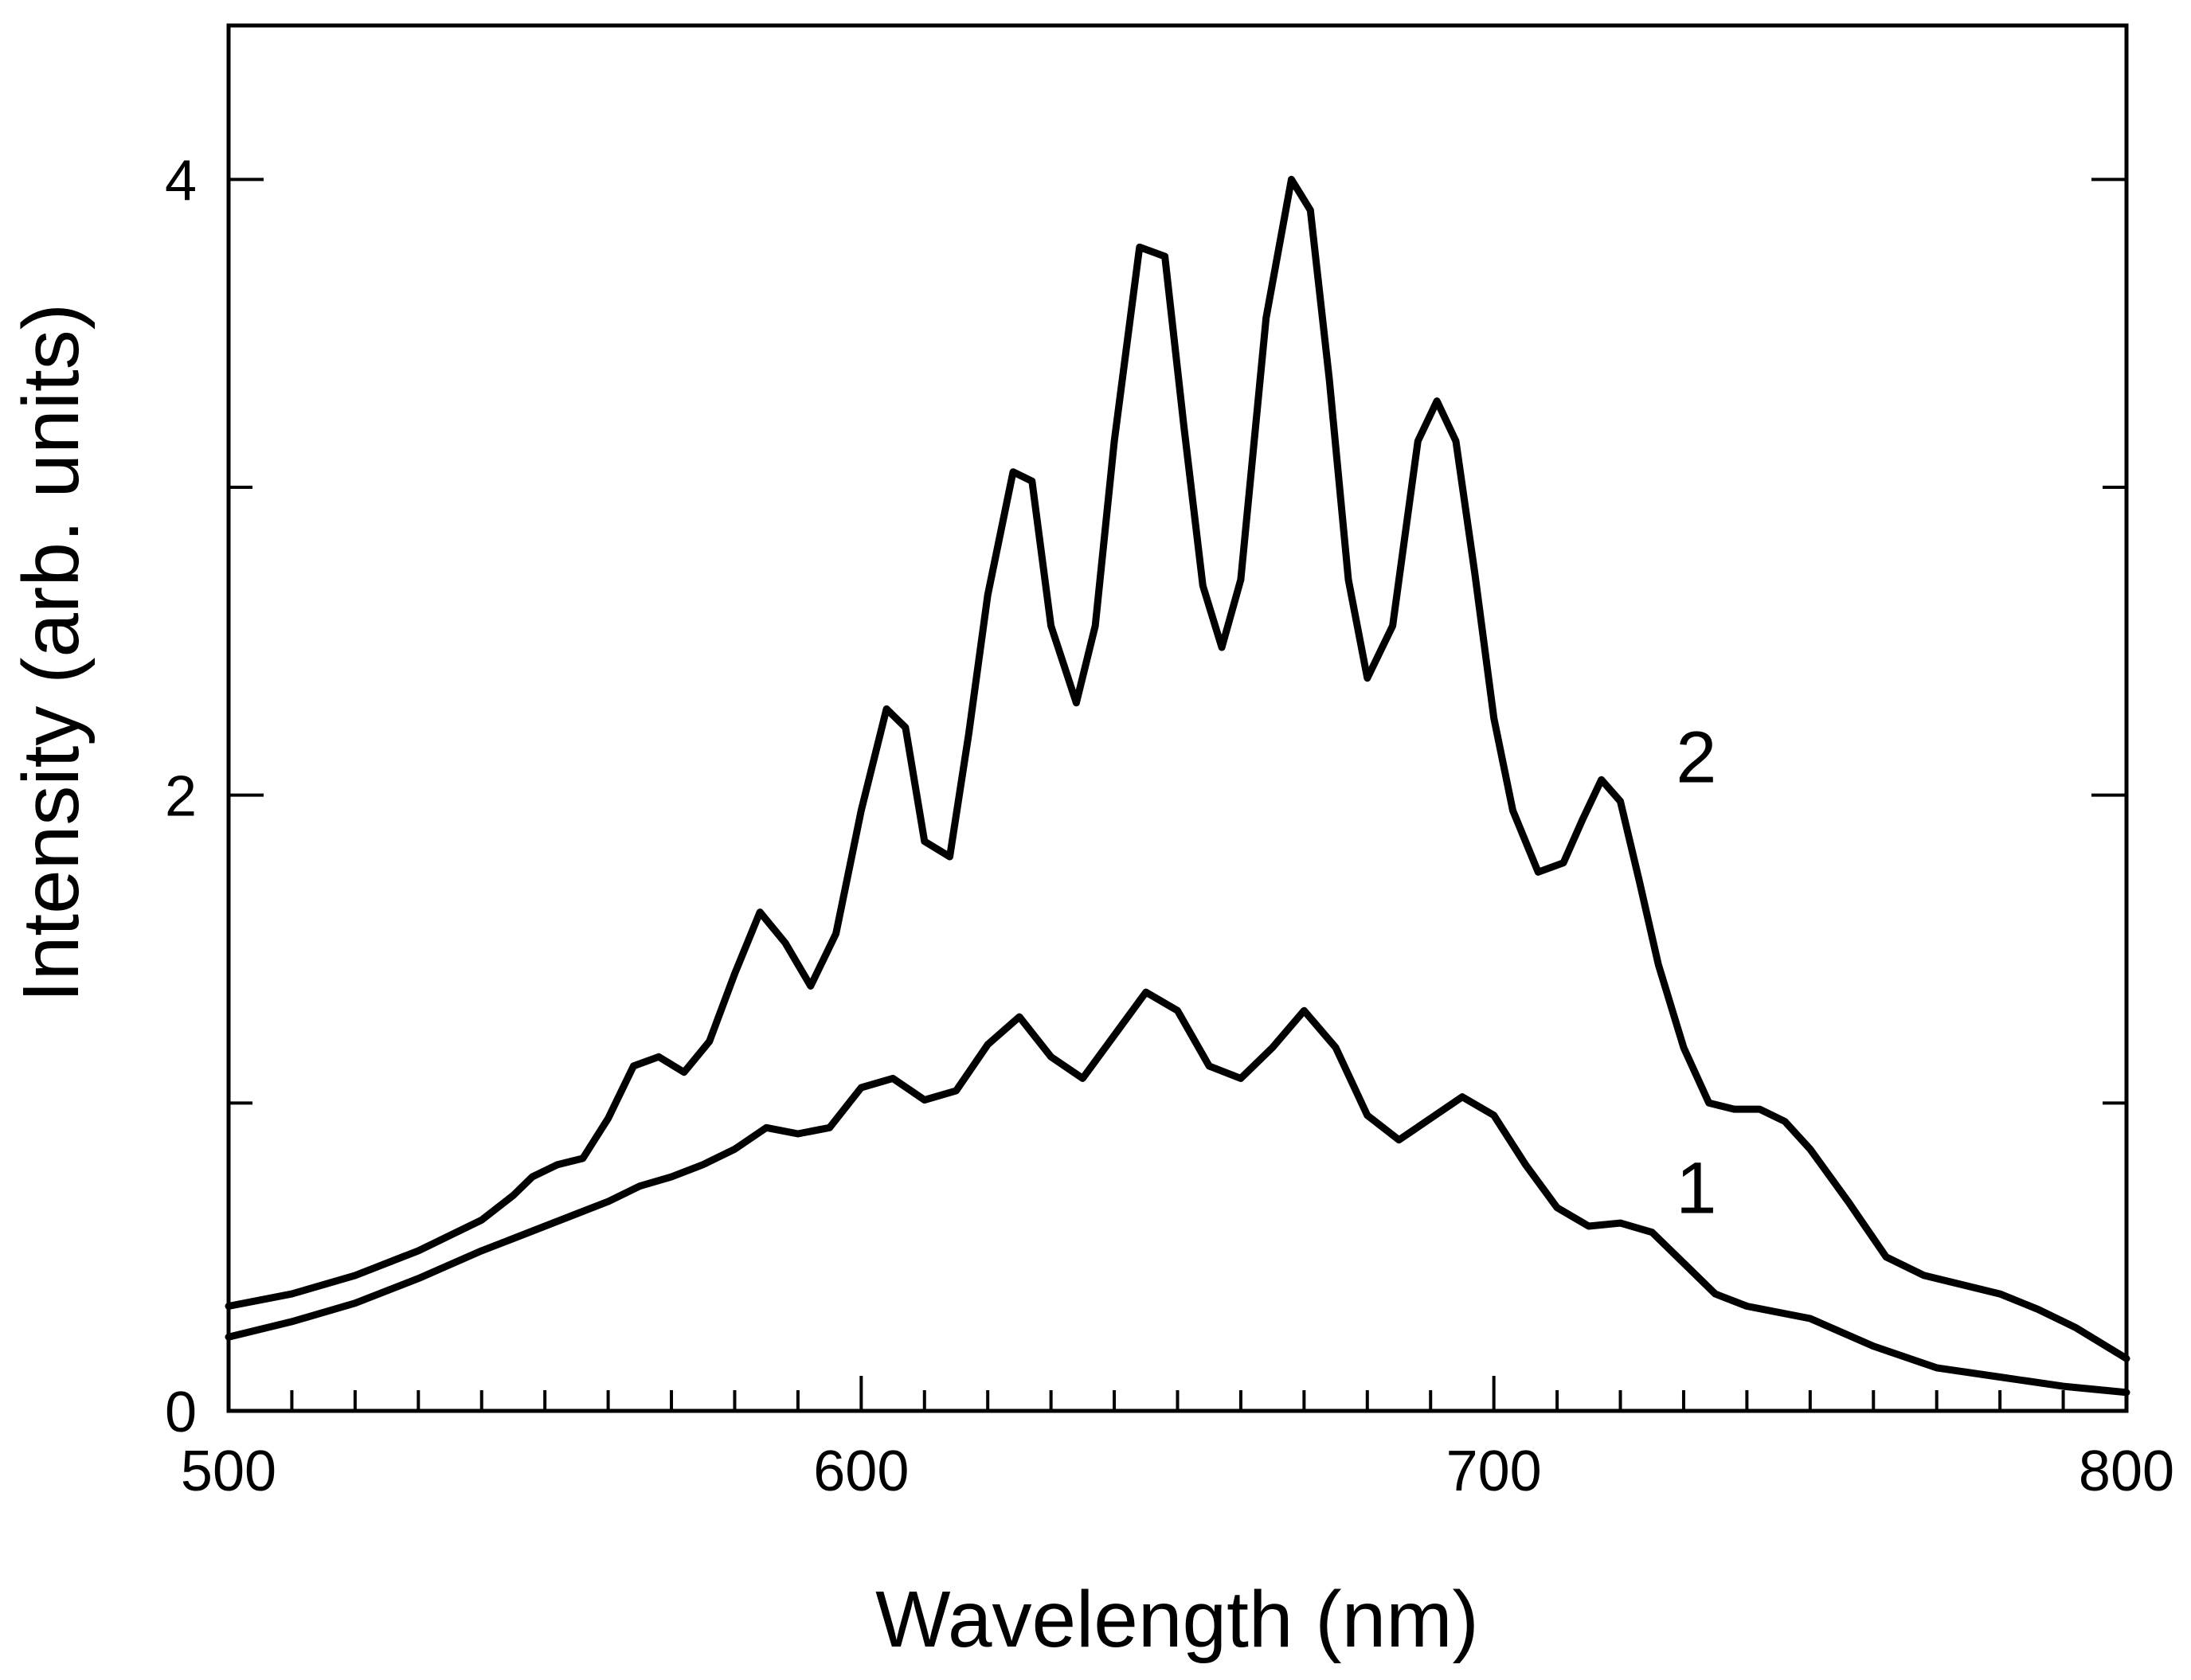 This screenshot has height=1680, width=2191. I want to click on y-tick-label: 2, so click(181, 797).